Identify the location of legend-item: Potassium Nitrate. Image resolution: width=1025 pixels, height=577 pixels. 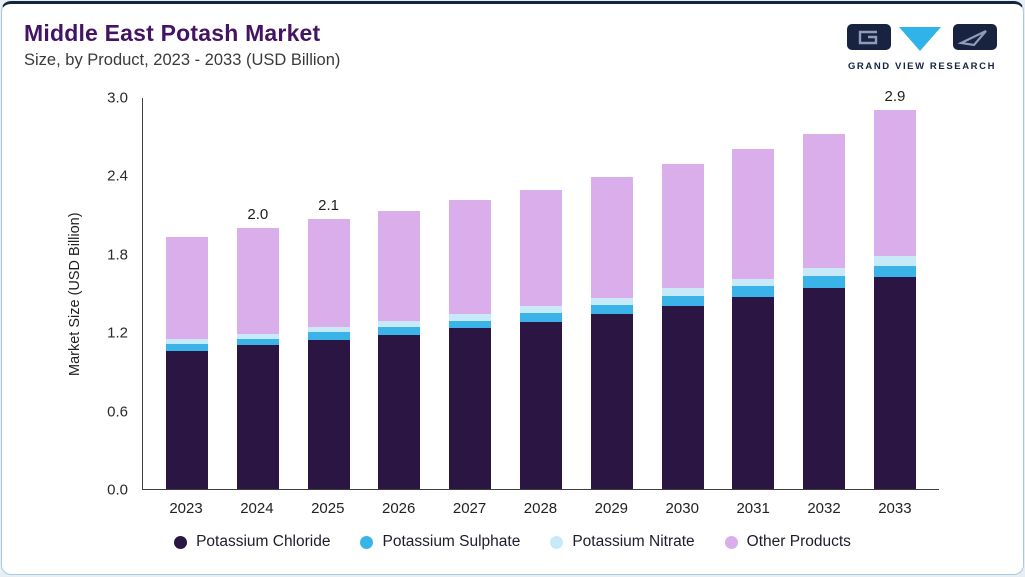
(622, 542).